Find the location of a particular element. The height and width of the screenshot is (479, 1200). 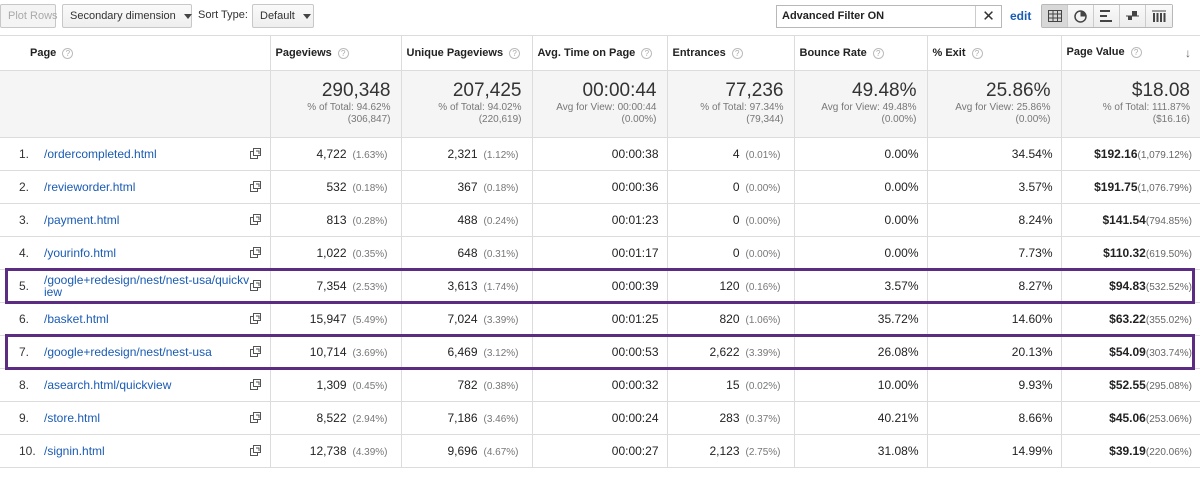

bounce-rate-cell: 3.57% is located at coordinates (861, 286).